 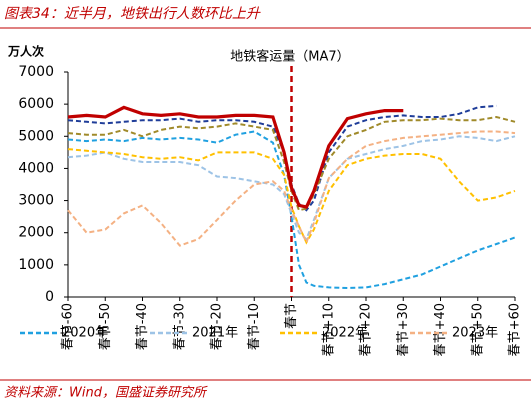 What do you see at coordinates (25, 51) in the screenshot?
I see `y-axis-label: 万人次` at bounding box center [25, 51].